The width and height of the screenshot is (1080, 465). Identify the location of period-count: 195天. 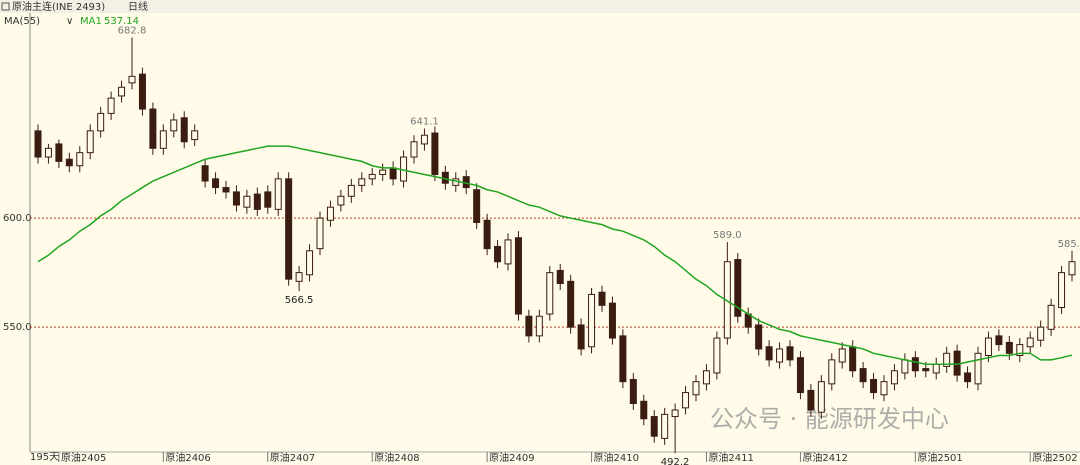
(44, 457).